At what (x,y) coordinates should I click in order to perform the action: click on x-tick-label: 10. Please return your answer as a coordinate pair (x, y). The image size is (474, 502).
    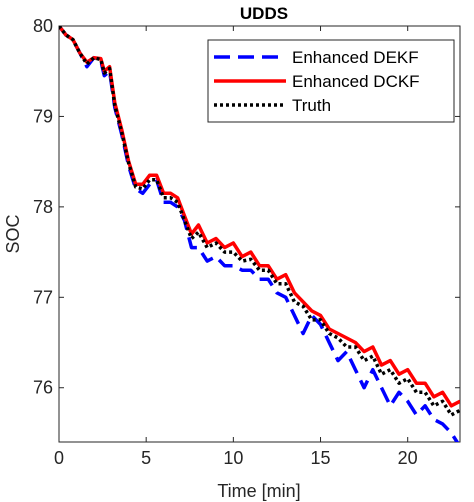
    Looking at the image, I should click on (233, 458).